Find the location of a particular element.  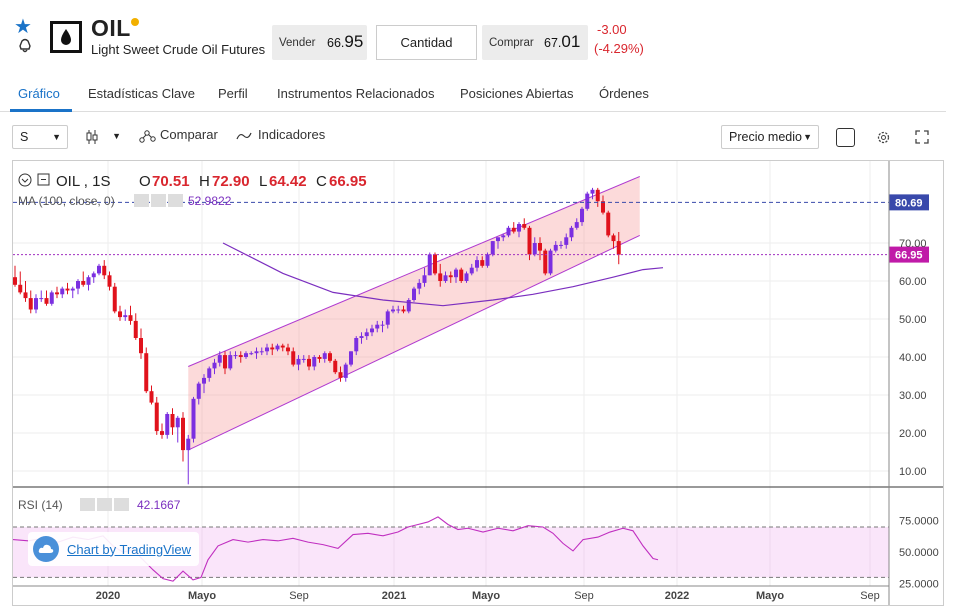

favorite-star-icon: ★ is located at coordinates (23, 27).